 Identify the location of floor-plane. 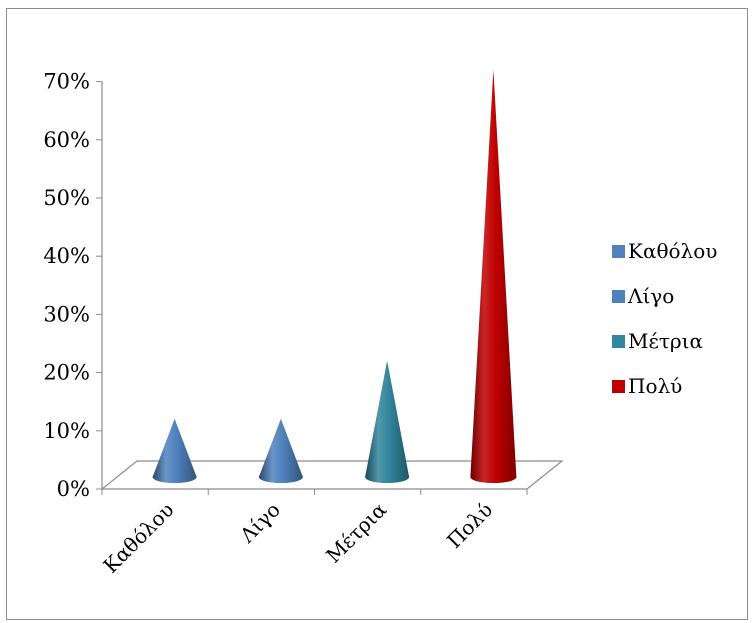
(332, 475).